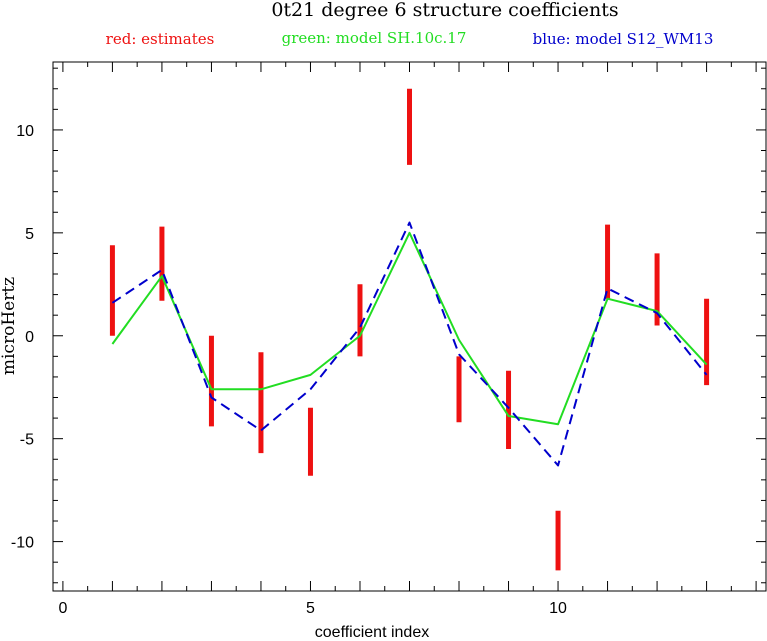 The image size is (767, 641). What do you see at coordinates (310, 608) in the screenshot?
I see `x-tick-label: 5` at bounding box center [310, 608].